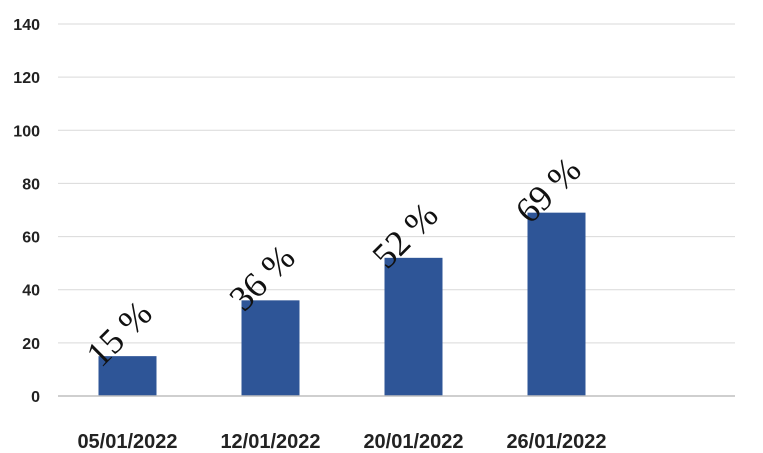 This screenshot has width=763, height=453. Describe the element at coordinates (31, 291) in the screenshot. I see `y-tick-label: 40` at that location.